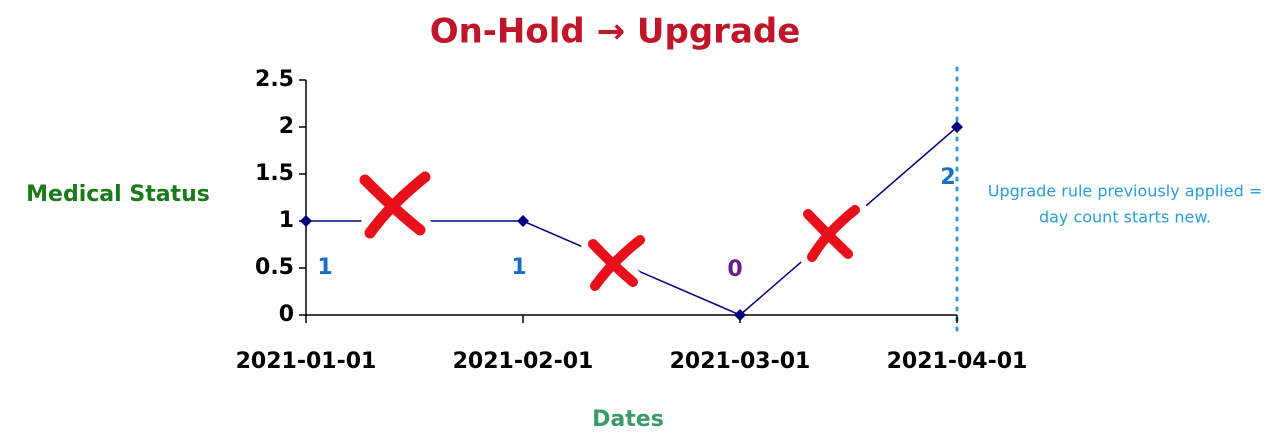 Image resolution: width=1285 pixels, height=440 pixels. What do you see at coordinates (1125, 191) in the screenshot?
I see `annotation: Upgrade rule previously applied =` at bounding box center [1125, 191].